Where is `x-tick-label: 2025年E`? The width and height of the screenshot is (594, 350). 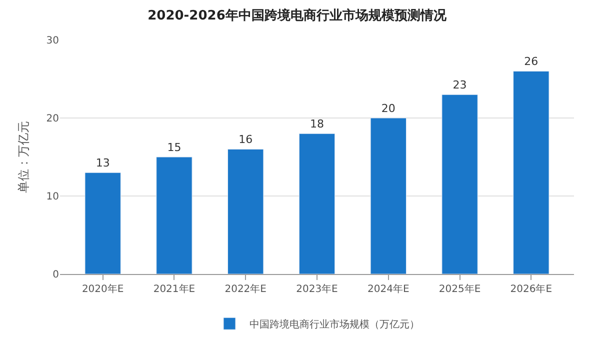 x-tick-label: 2025年E is located at coordinates (459, 289).